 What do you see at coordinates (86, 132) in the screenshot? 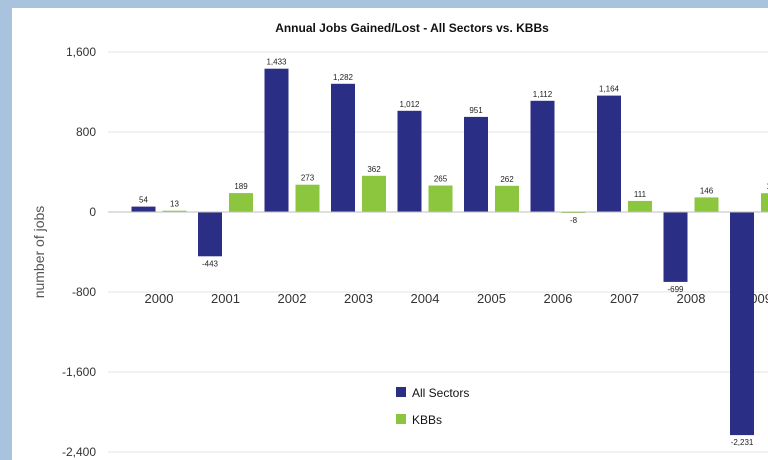
I see `y-tick-label: 800` at bounding box center [86, 132].